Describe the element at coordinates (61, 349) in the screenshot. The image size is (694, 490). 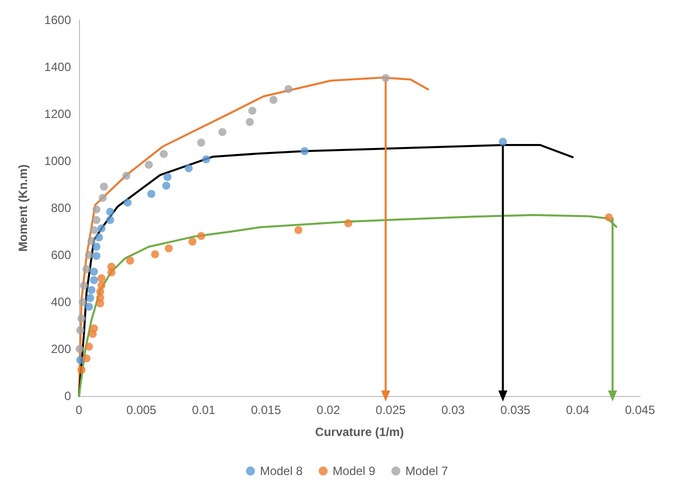
I see `y-tick-label: 200` at that location.